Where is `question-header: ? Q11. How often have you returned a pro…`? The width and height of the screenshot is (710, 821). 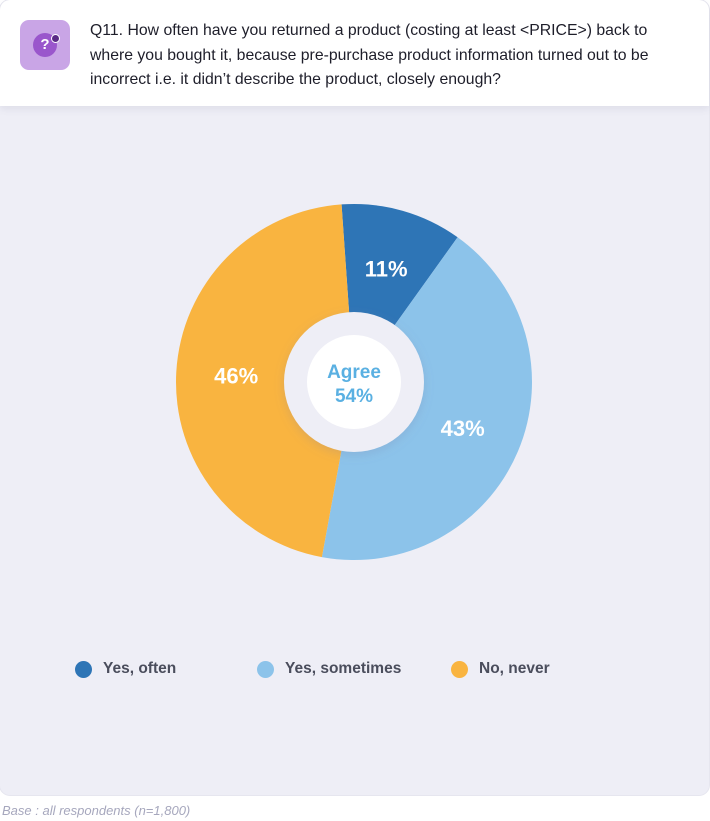 question-header: ? Q11. How often have you returned a pro… is located at coordinates (354, 53).